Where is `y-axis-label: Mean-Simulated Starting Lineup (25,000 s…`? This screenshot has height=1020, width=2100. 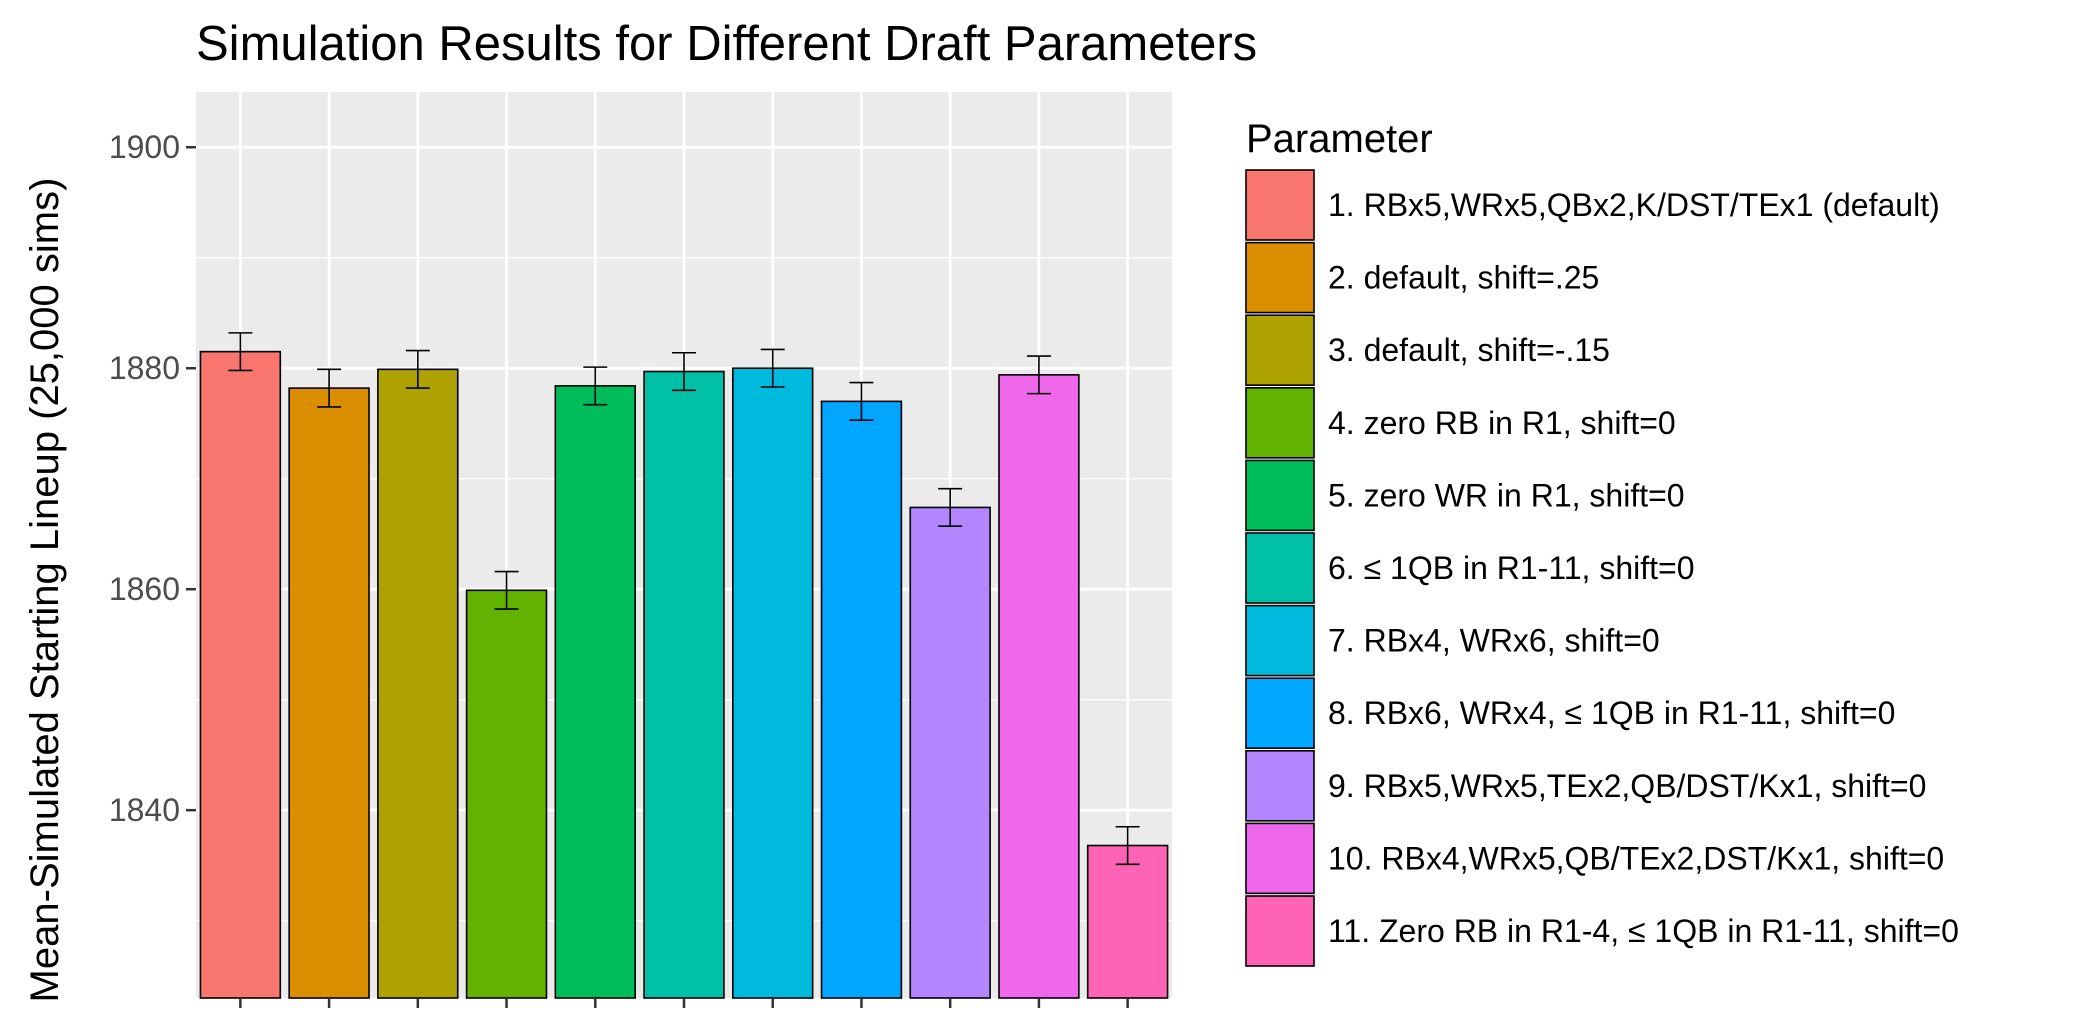 y-axis-label: Mean-Simulated Starting Lineup (25,000 s… is located at coordinates (45, 590).